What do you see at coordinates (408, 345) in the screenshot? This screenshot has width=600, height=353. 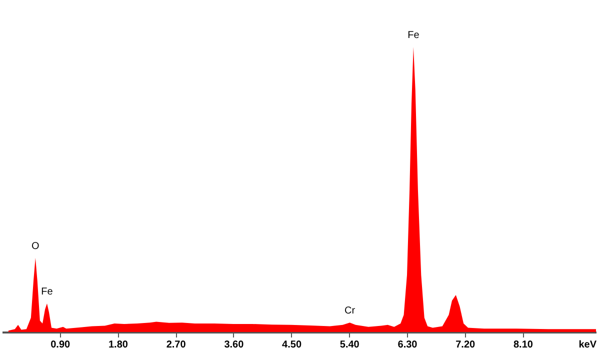 I see `x-tick-label: 6.30` at bounding box center [408, 345].